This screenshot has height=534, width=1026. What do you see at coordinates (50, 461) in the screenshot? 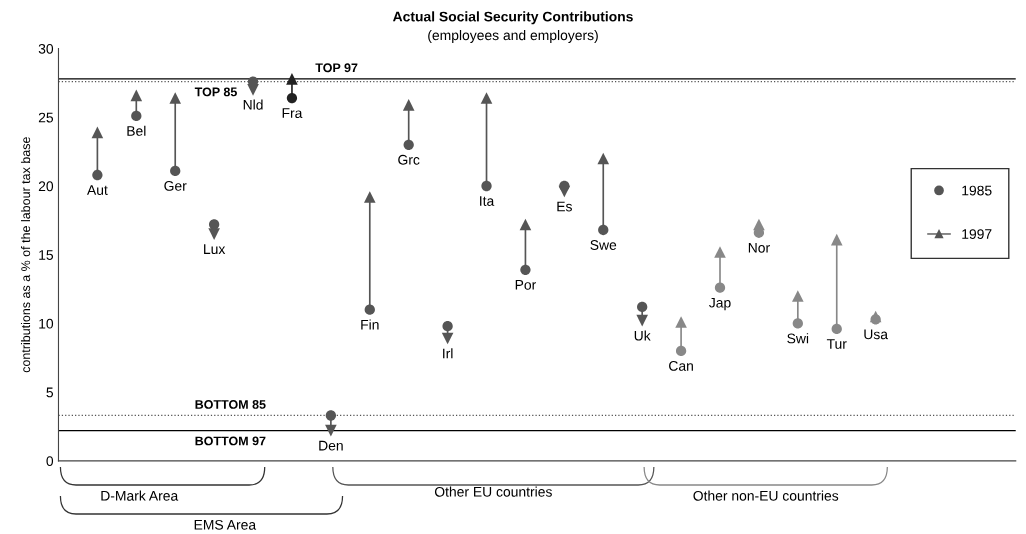
I see `y-tick-label: 0` at bounding box center [50, 461].